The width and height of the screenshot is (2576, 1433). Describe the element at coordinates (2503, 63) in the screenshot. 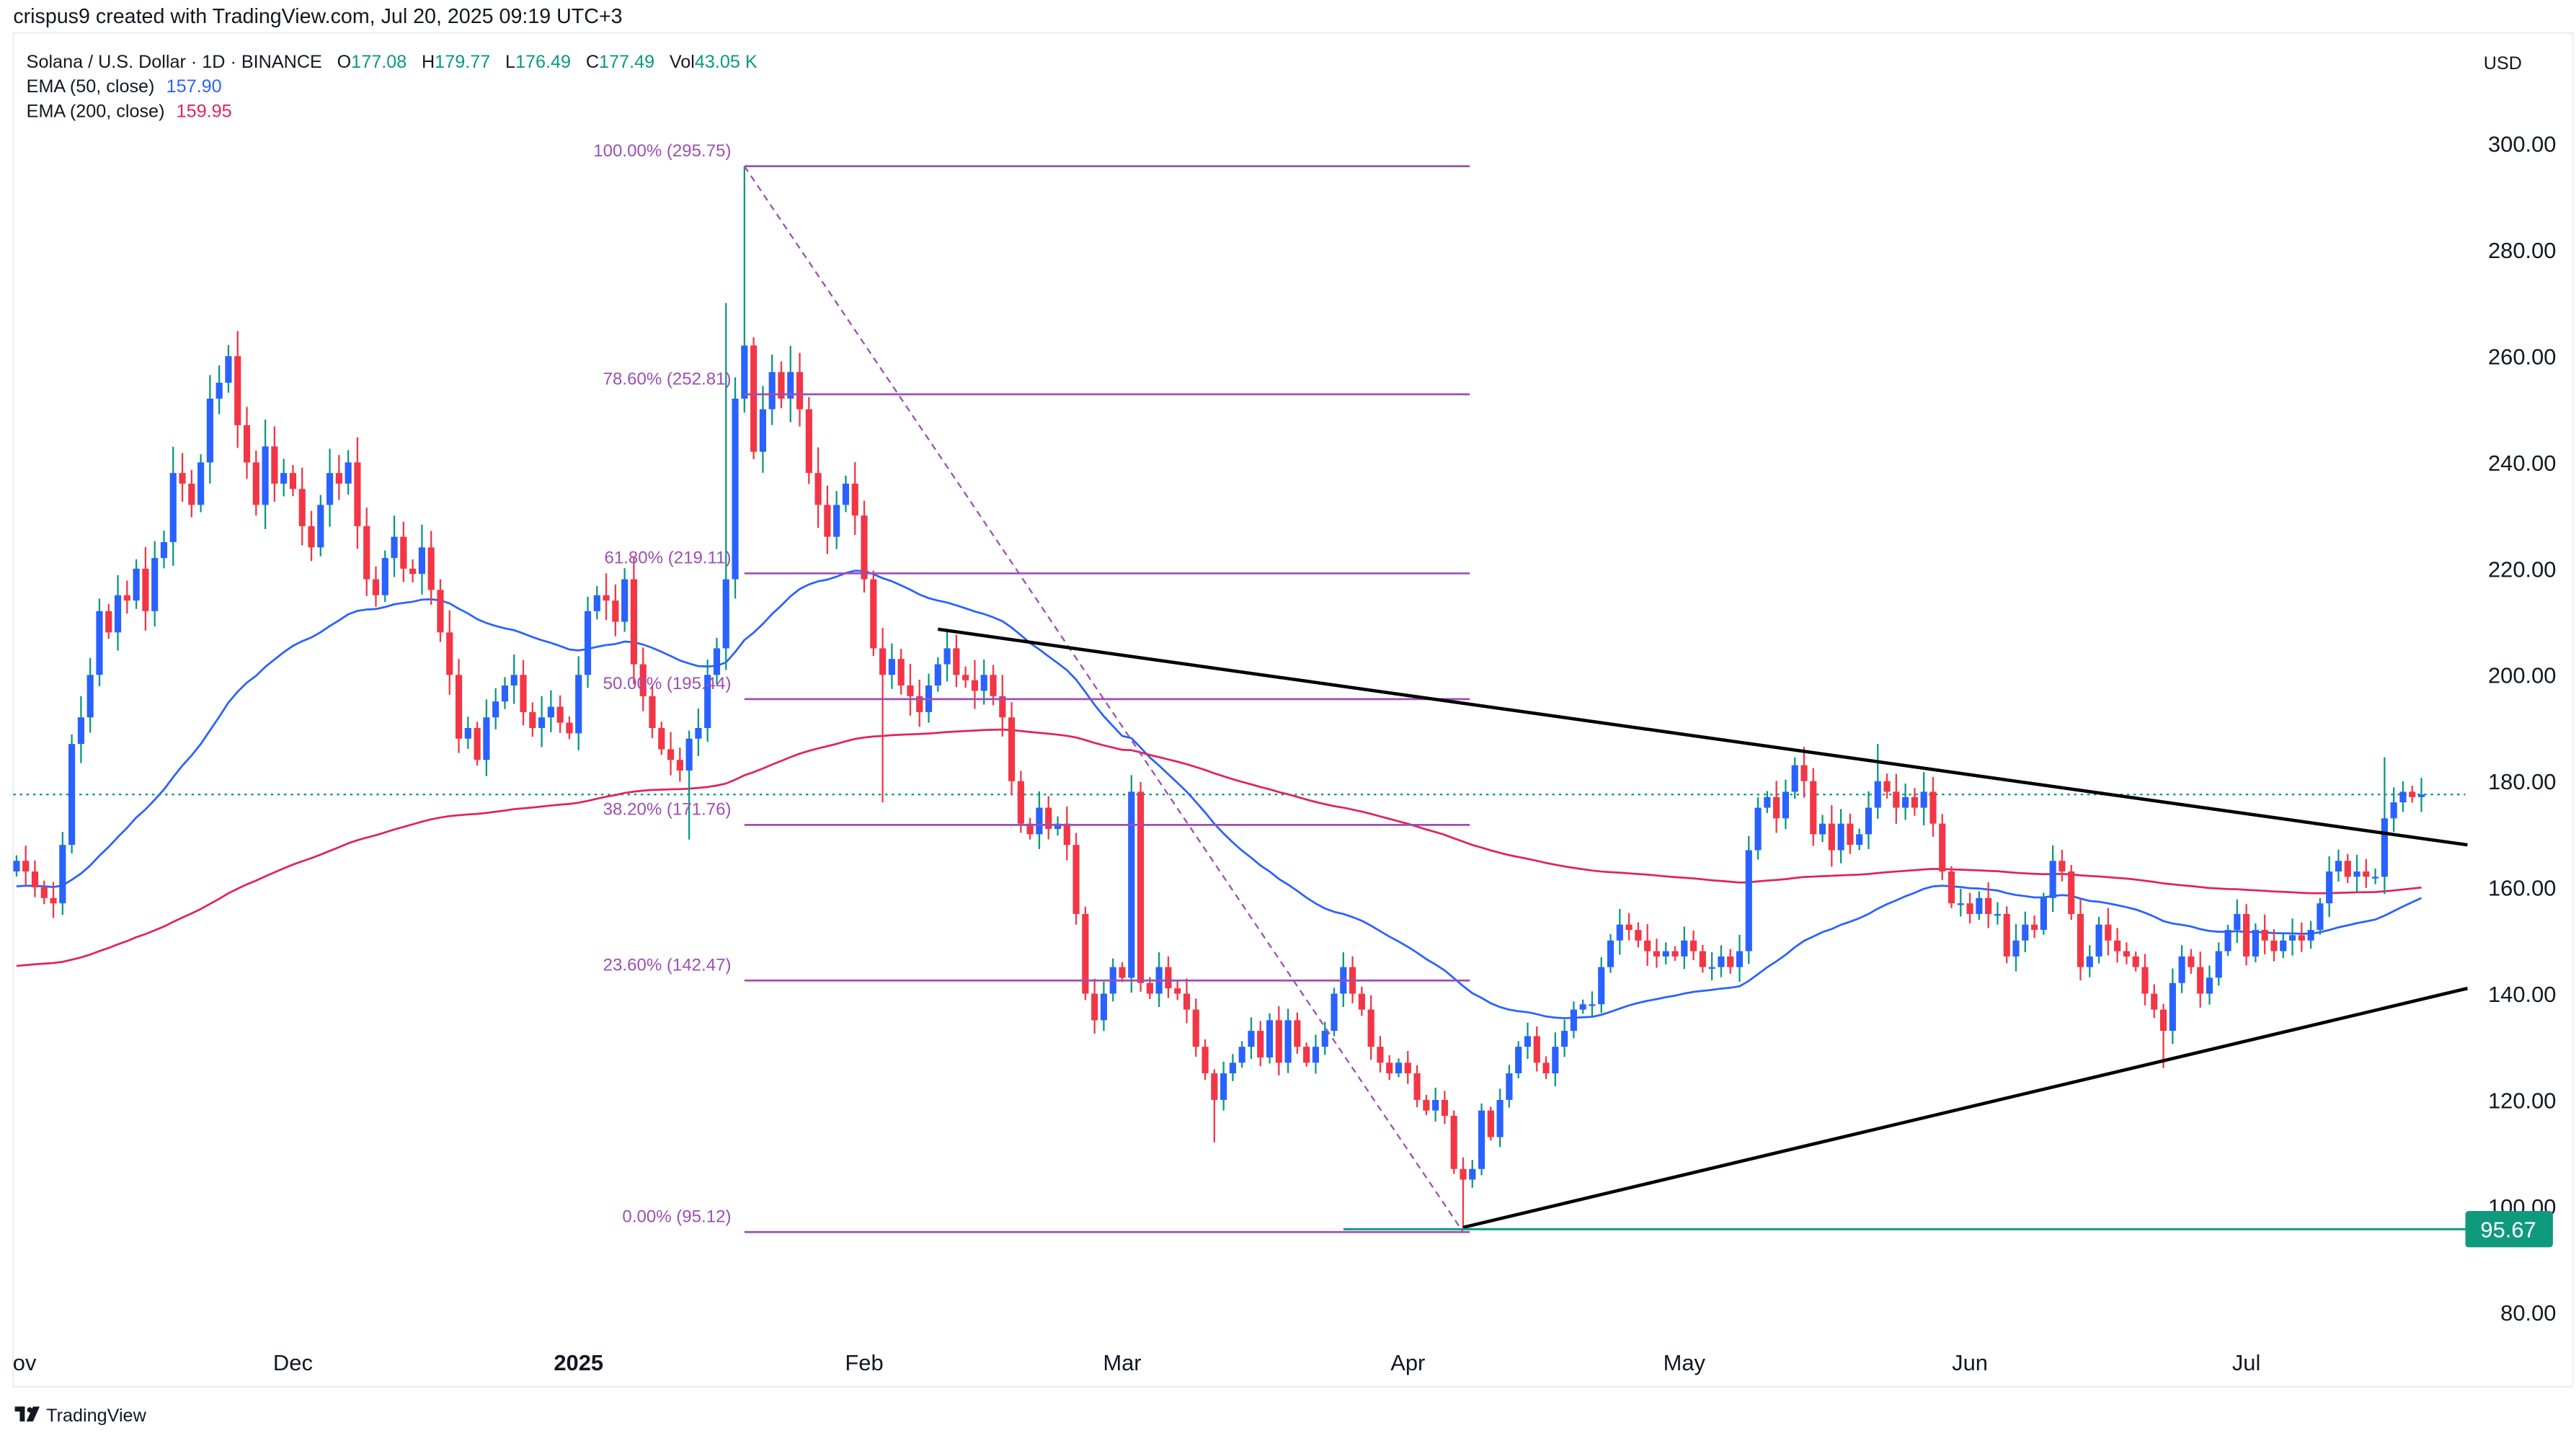

I see `currency-label: USD` at that location.